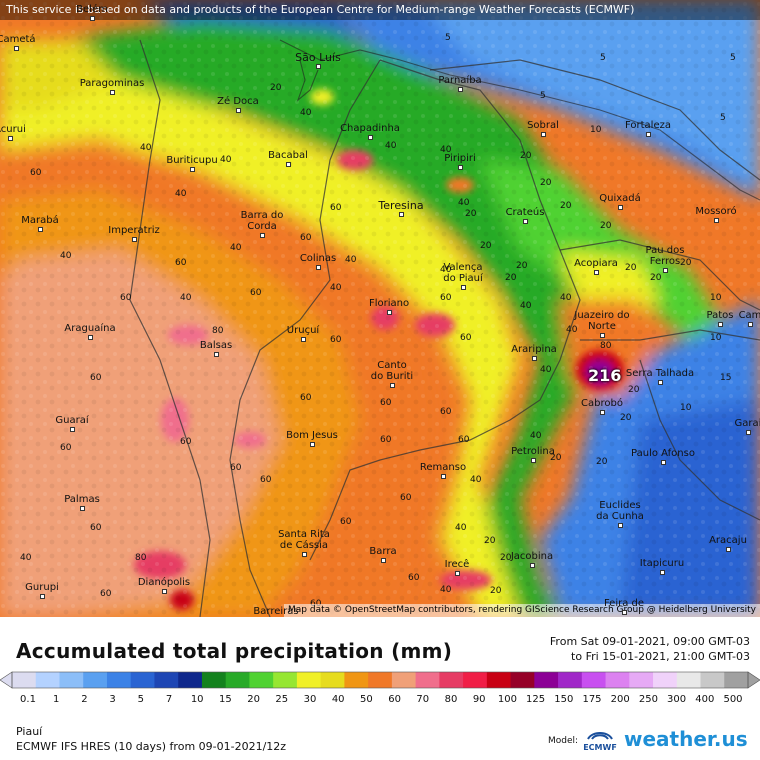  I want to click on city-label: Balsas, so click(216, 345).